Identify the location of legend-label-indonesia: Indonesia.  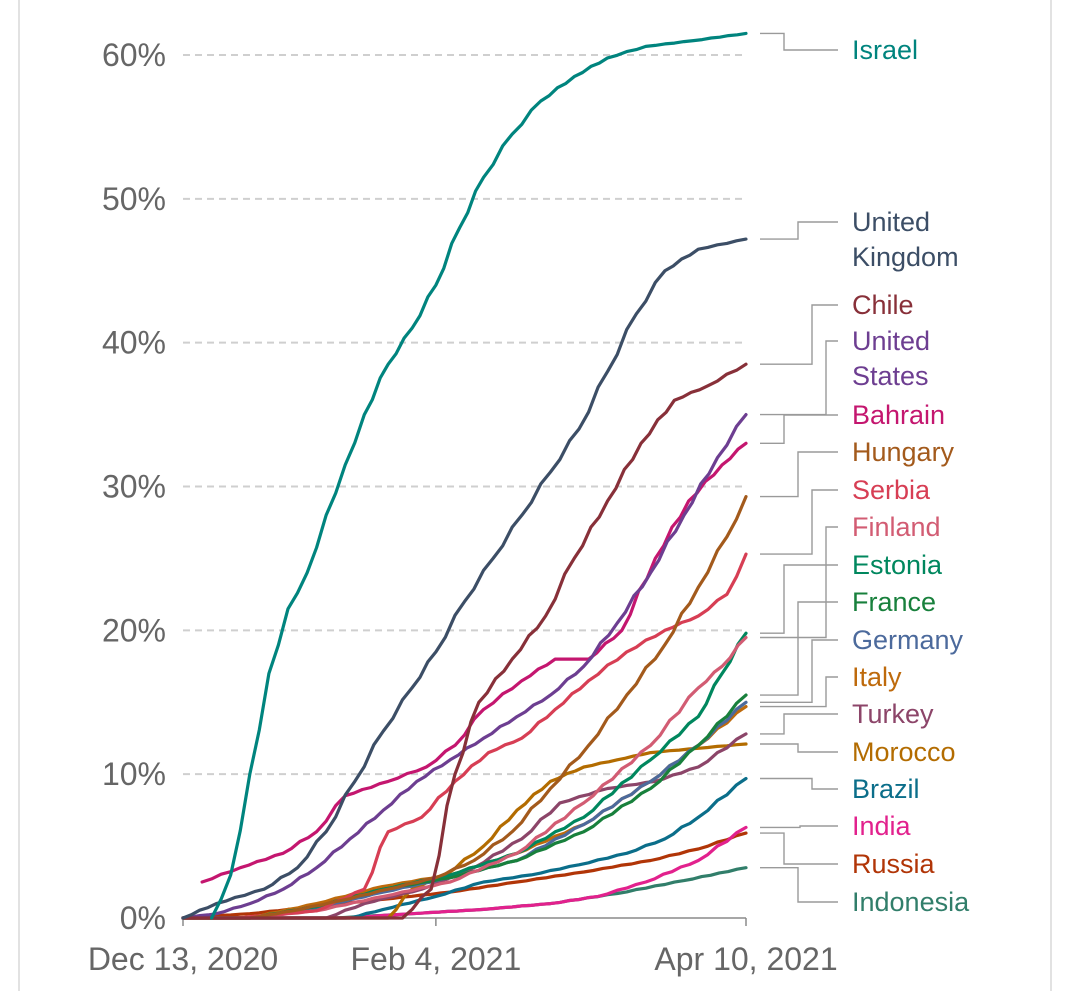
(911, 902).